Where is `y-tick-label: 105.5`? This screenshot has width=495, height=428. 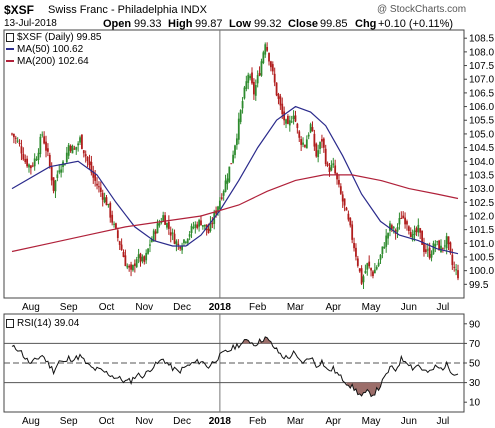
y-tick-label: 105.5 is located at coordinates (481, 121).